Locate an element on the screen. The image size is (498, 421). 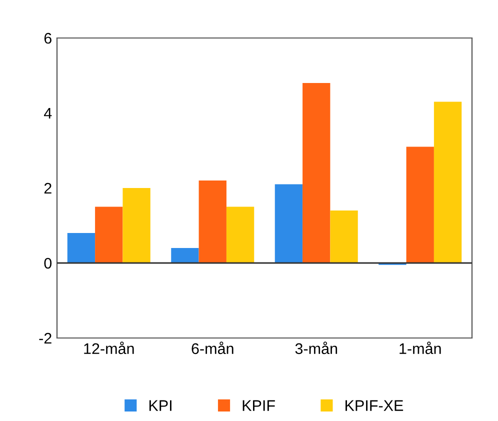
y-tick-label: 0 is located at coordinates (48, 263).